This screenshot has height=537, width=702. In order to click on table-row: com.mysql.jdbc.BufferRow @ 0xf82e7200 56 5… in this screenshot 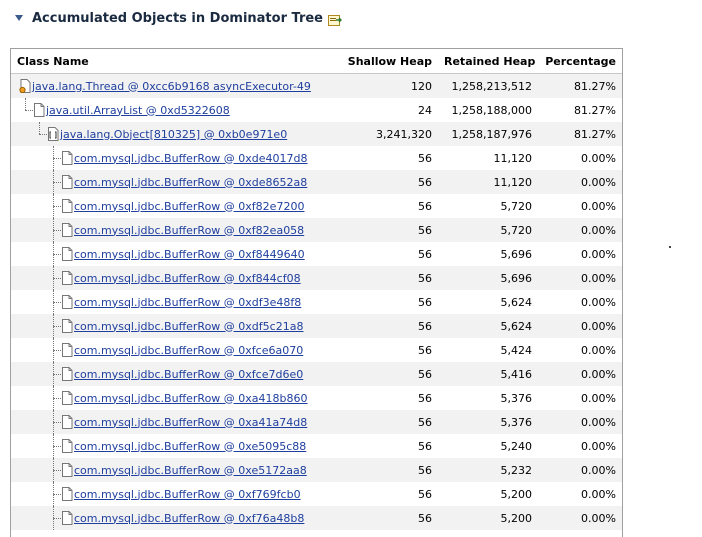, I will do `click(316, 206)`.